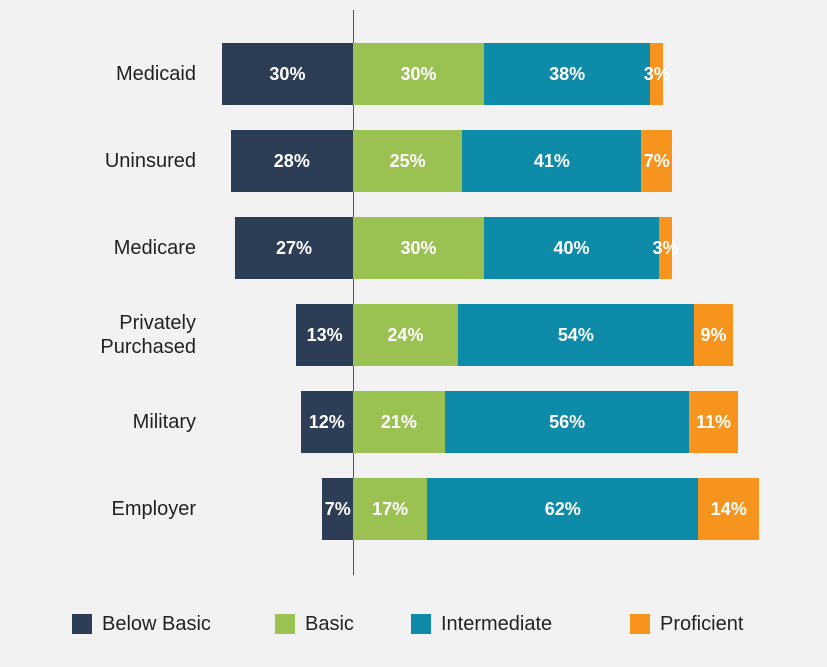 Image resolution: width=827 pixels, height=667 pixels. I want to click on value-label: 11%, so click(713, 422).